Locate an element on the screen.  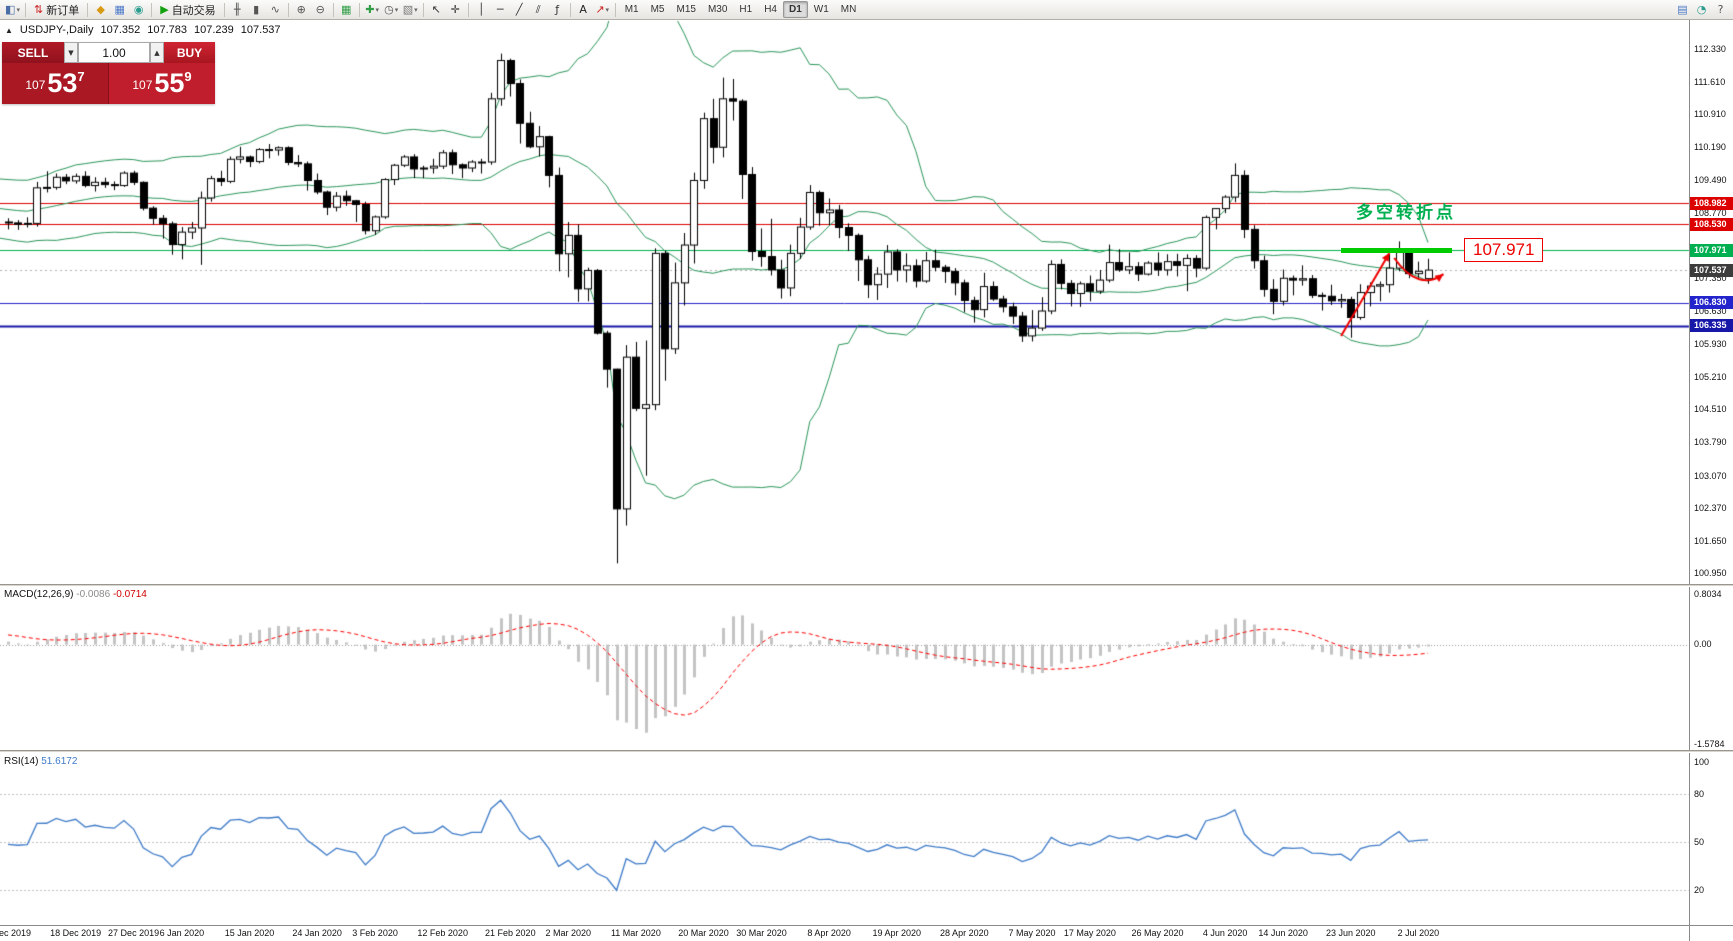
sell-price-prefix: 107 is located at coordinates (35, 85).